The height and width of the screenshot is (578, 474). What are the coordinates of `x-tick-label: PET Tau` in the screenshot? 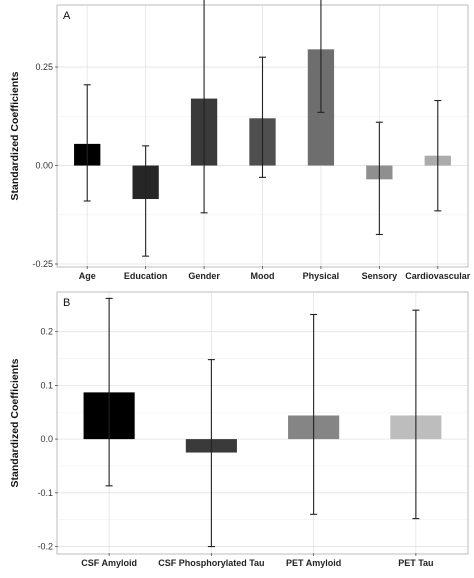 It's located at (415, 563).